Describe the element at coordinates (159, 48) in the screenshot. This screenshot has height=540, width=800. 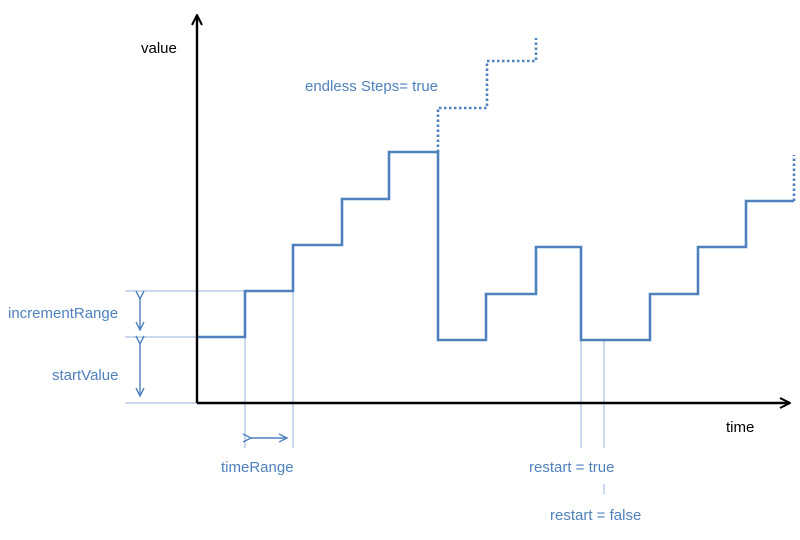
I see `y-axis-label: value` at that location.